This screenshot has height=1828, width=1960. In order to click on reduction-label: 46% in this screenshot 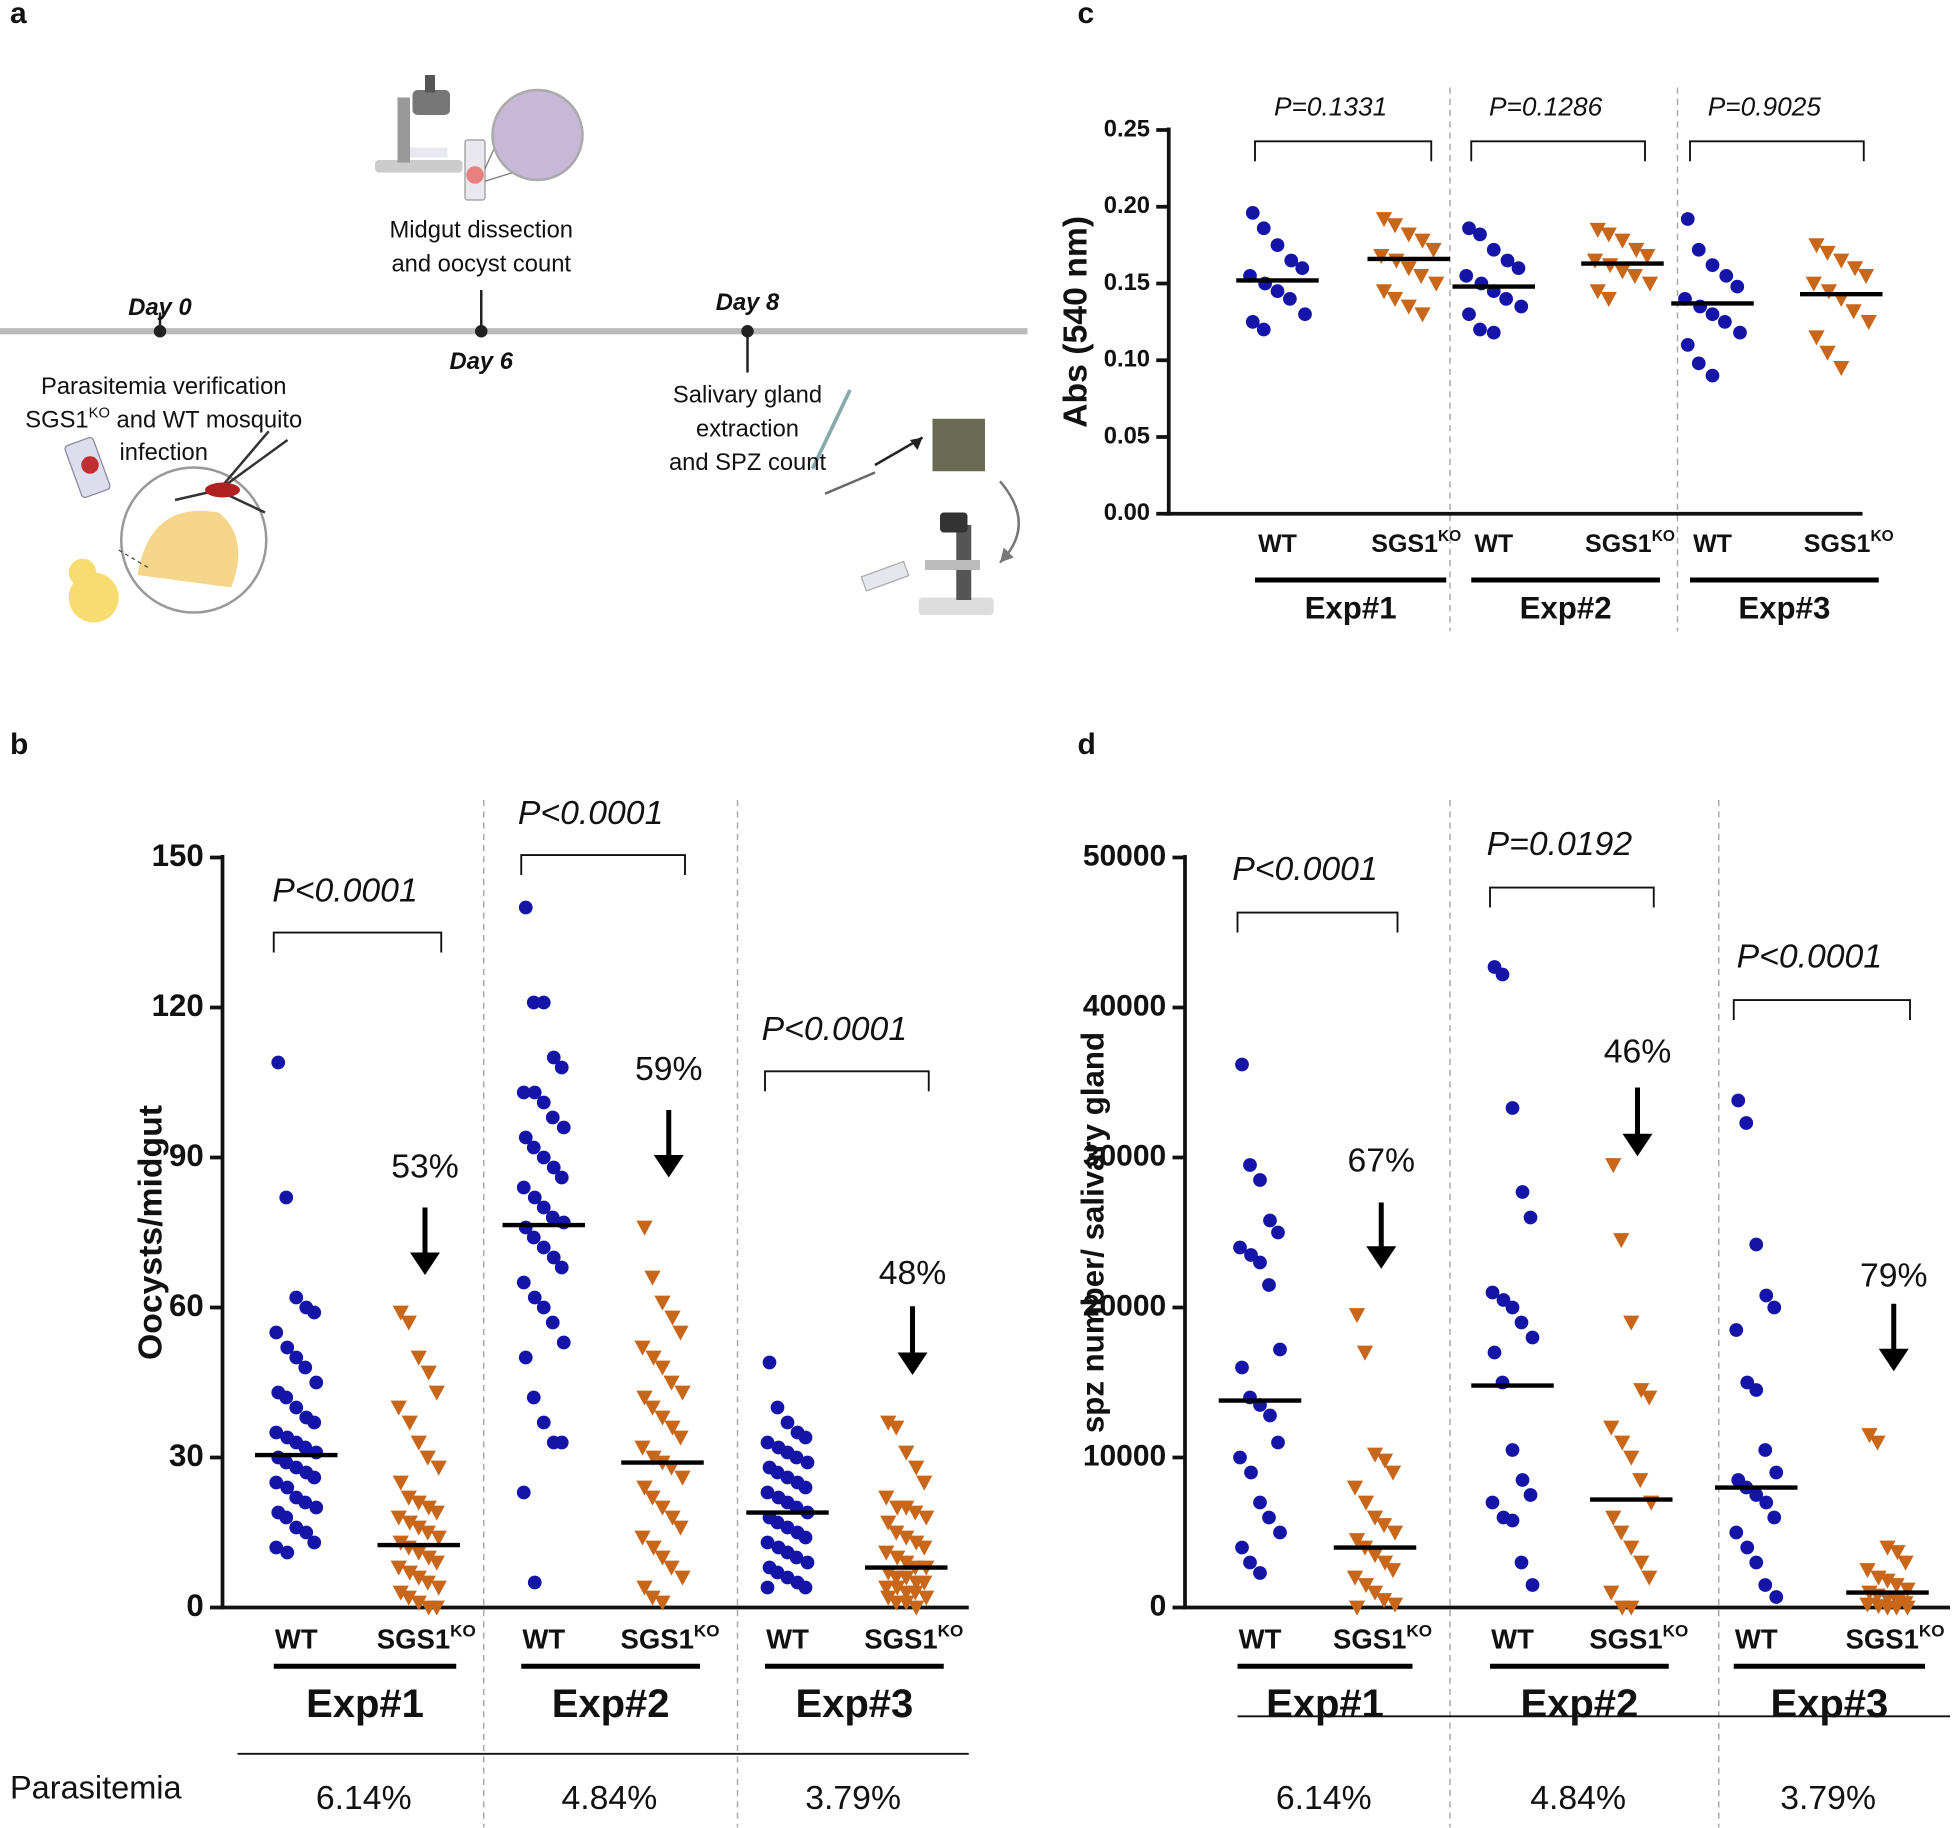, I will do `click(1638, 1052)`.